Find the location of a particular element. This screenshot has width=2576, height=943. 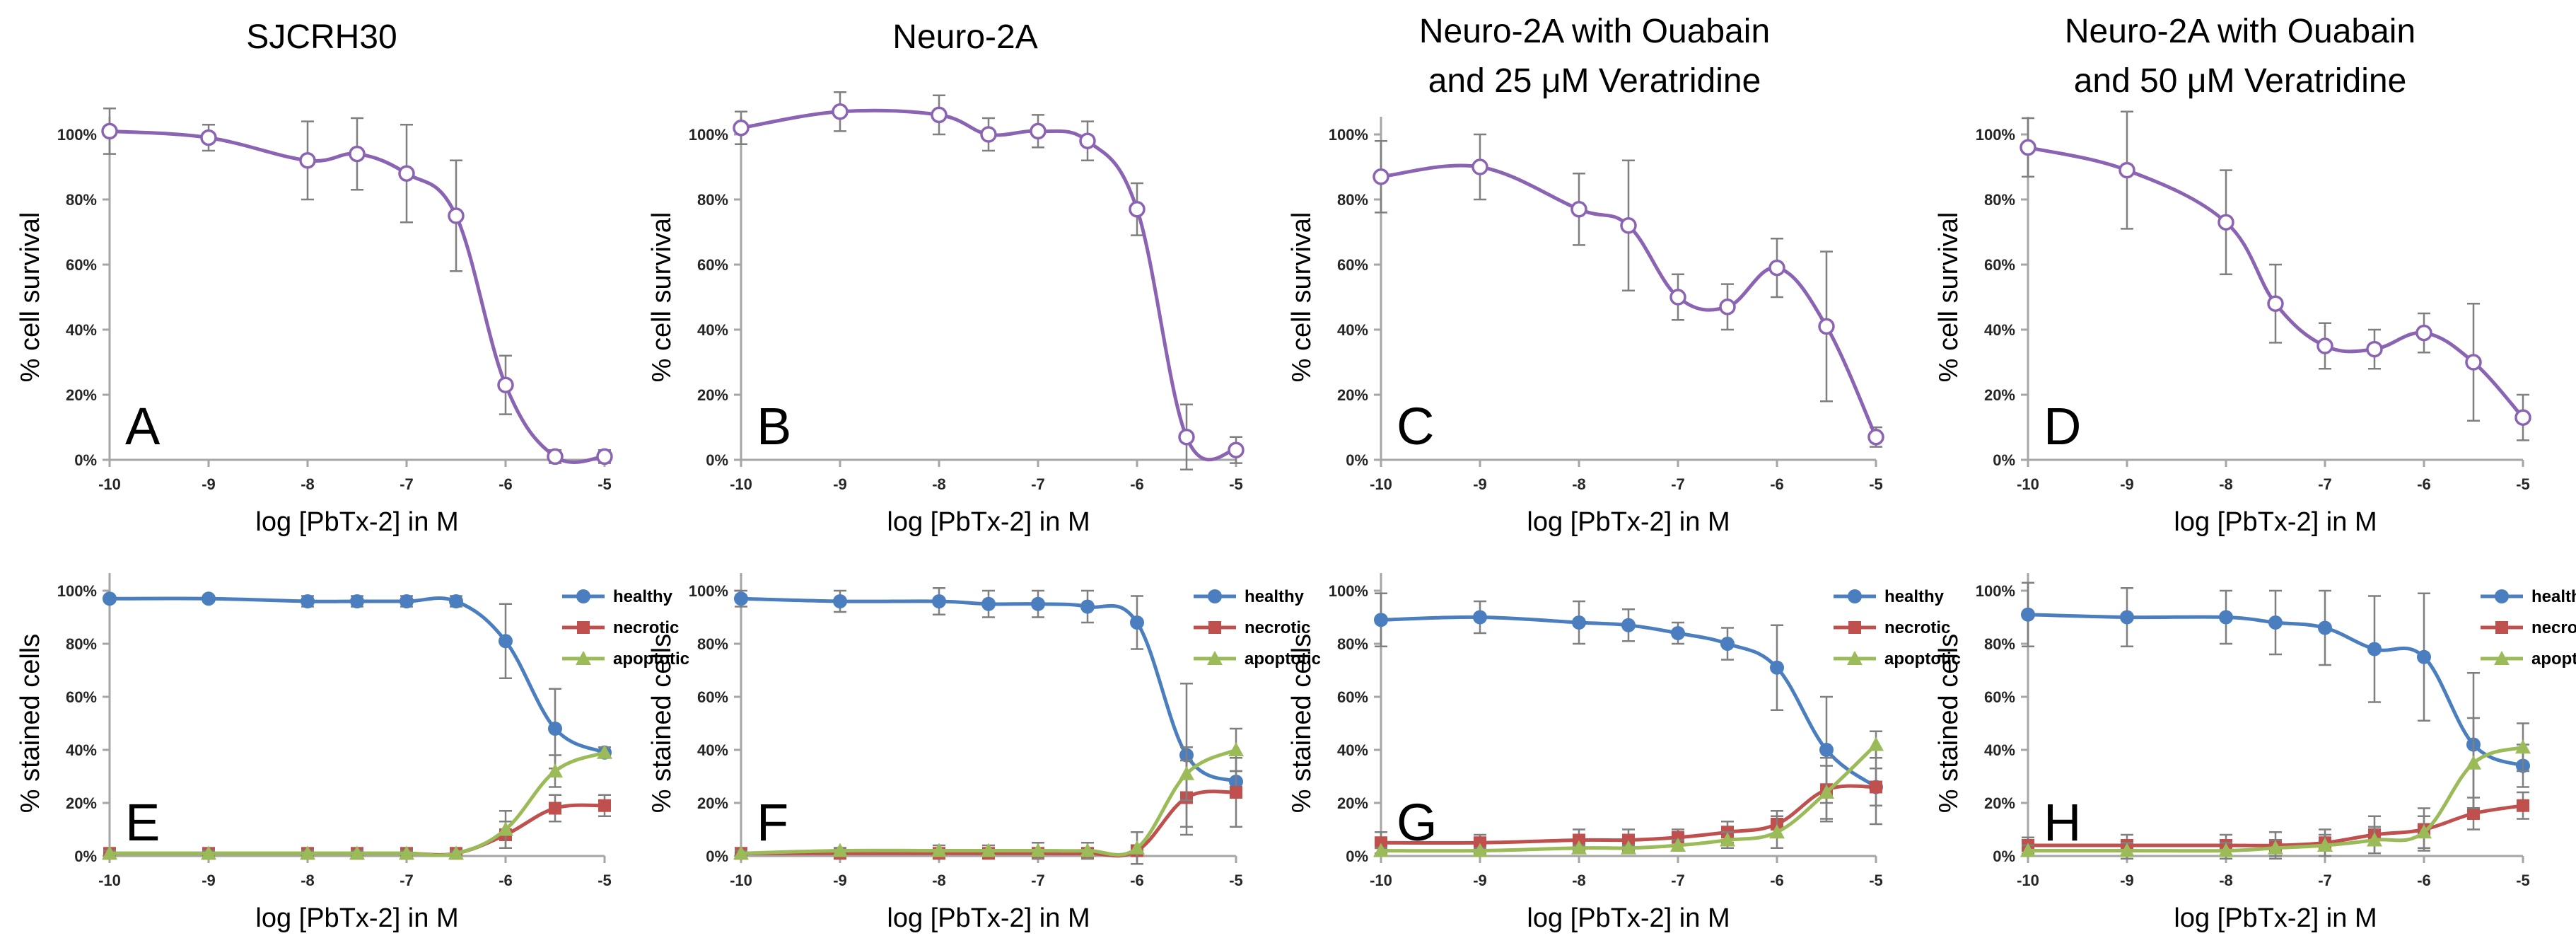

legend-label-necrotic: necrotic is located at coordinates (1277, 627).